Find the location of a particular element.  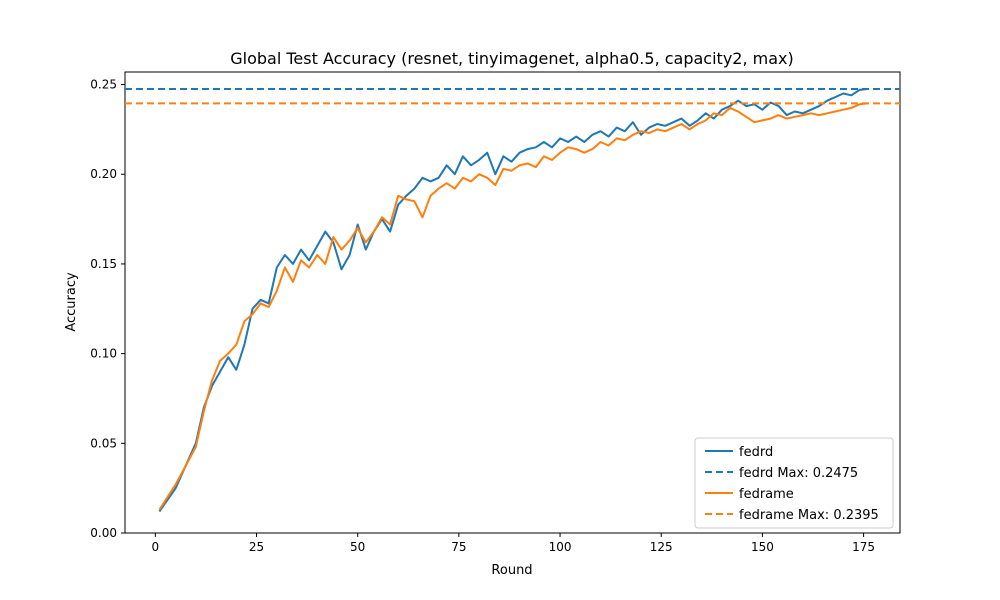

legend-frame is located at coordinates (794, 483).